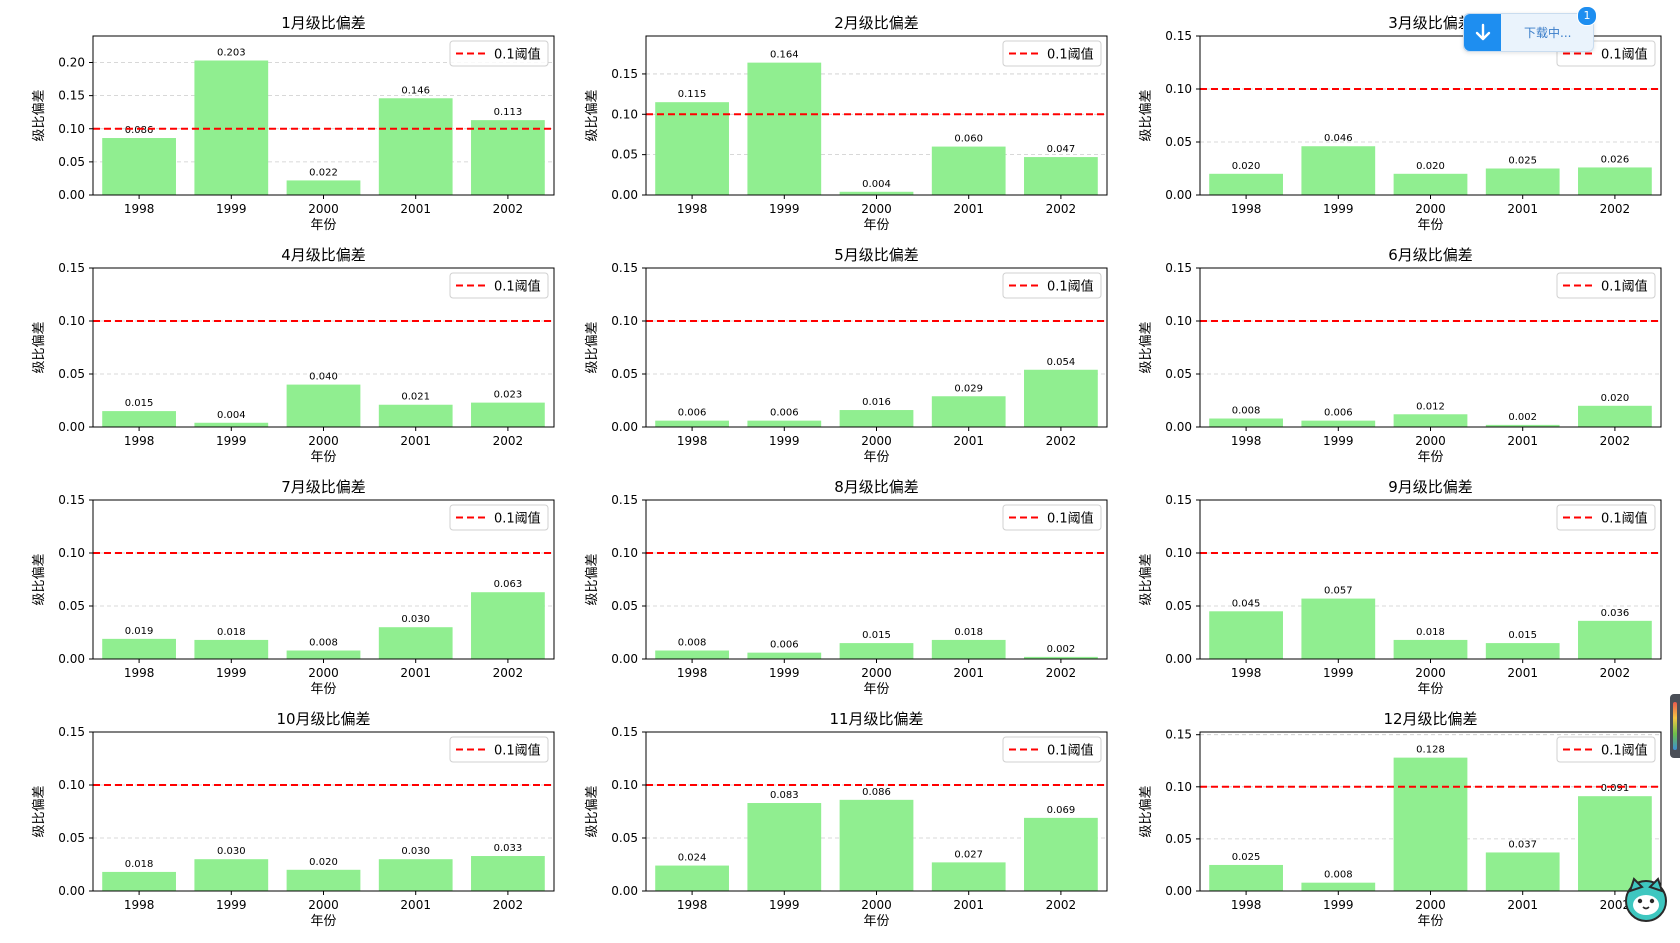 The width and height of the screenshot is (1680, 943). Describe the element at coordinates (1430, 719) in the screenshot. I see `chart-title: 12月级比偏差` at that location.